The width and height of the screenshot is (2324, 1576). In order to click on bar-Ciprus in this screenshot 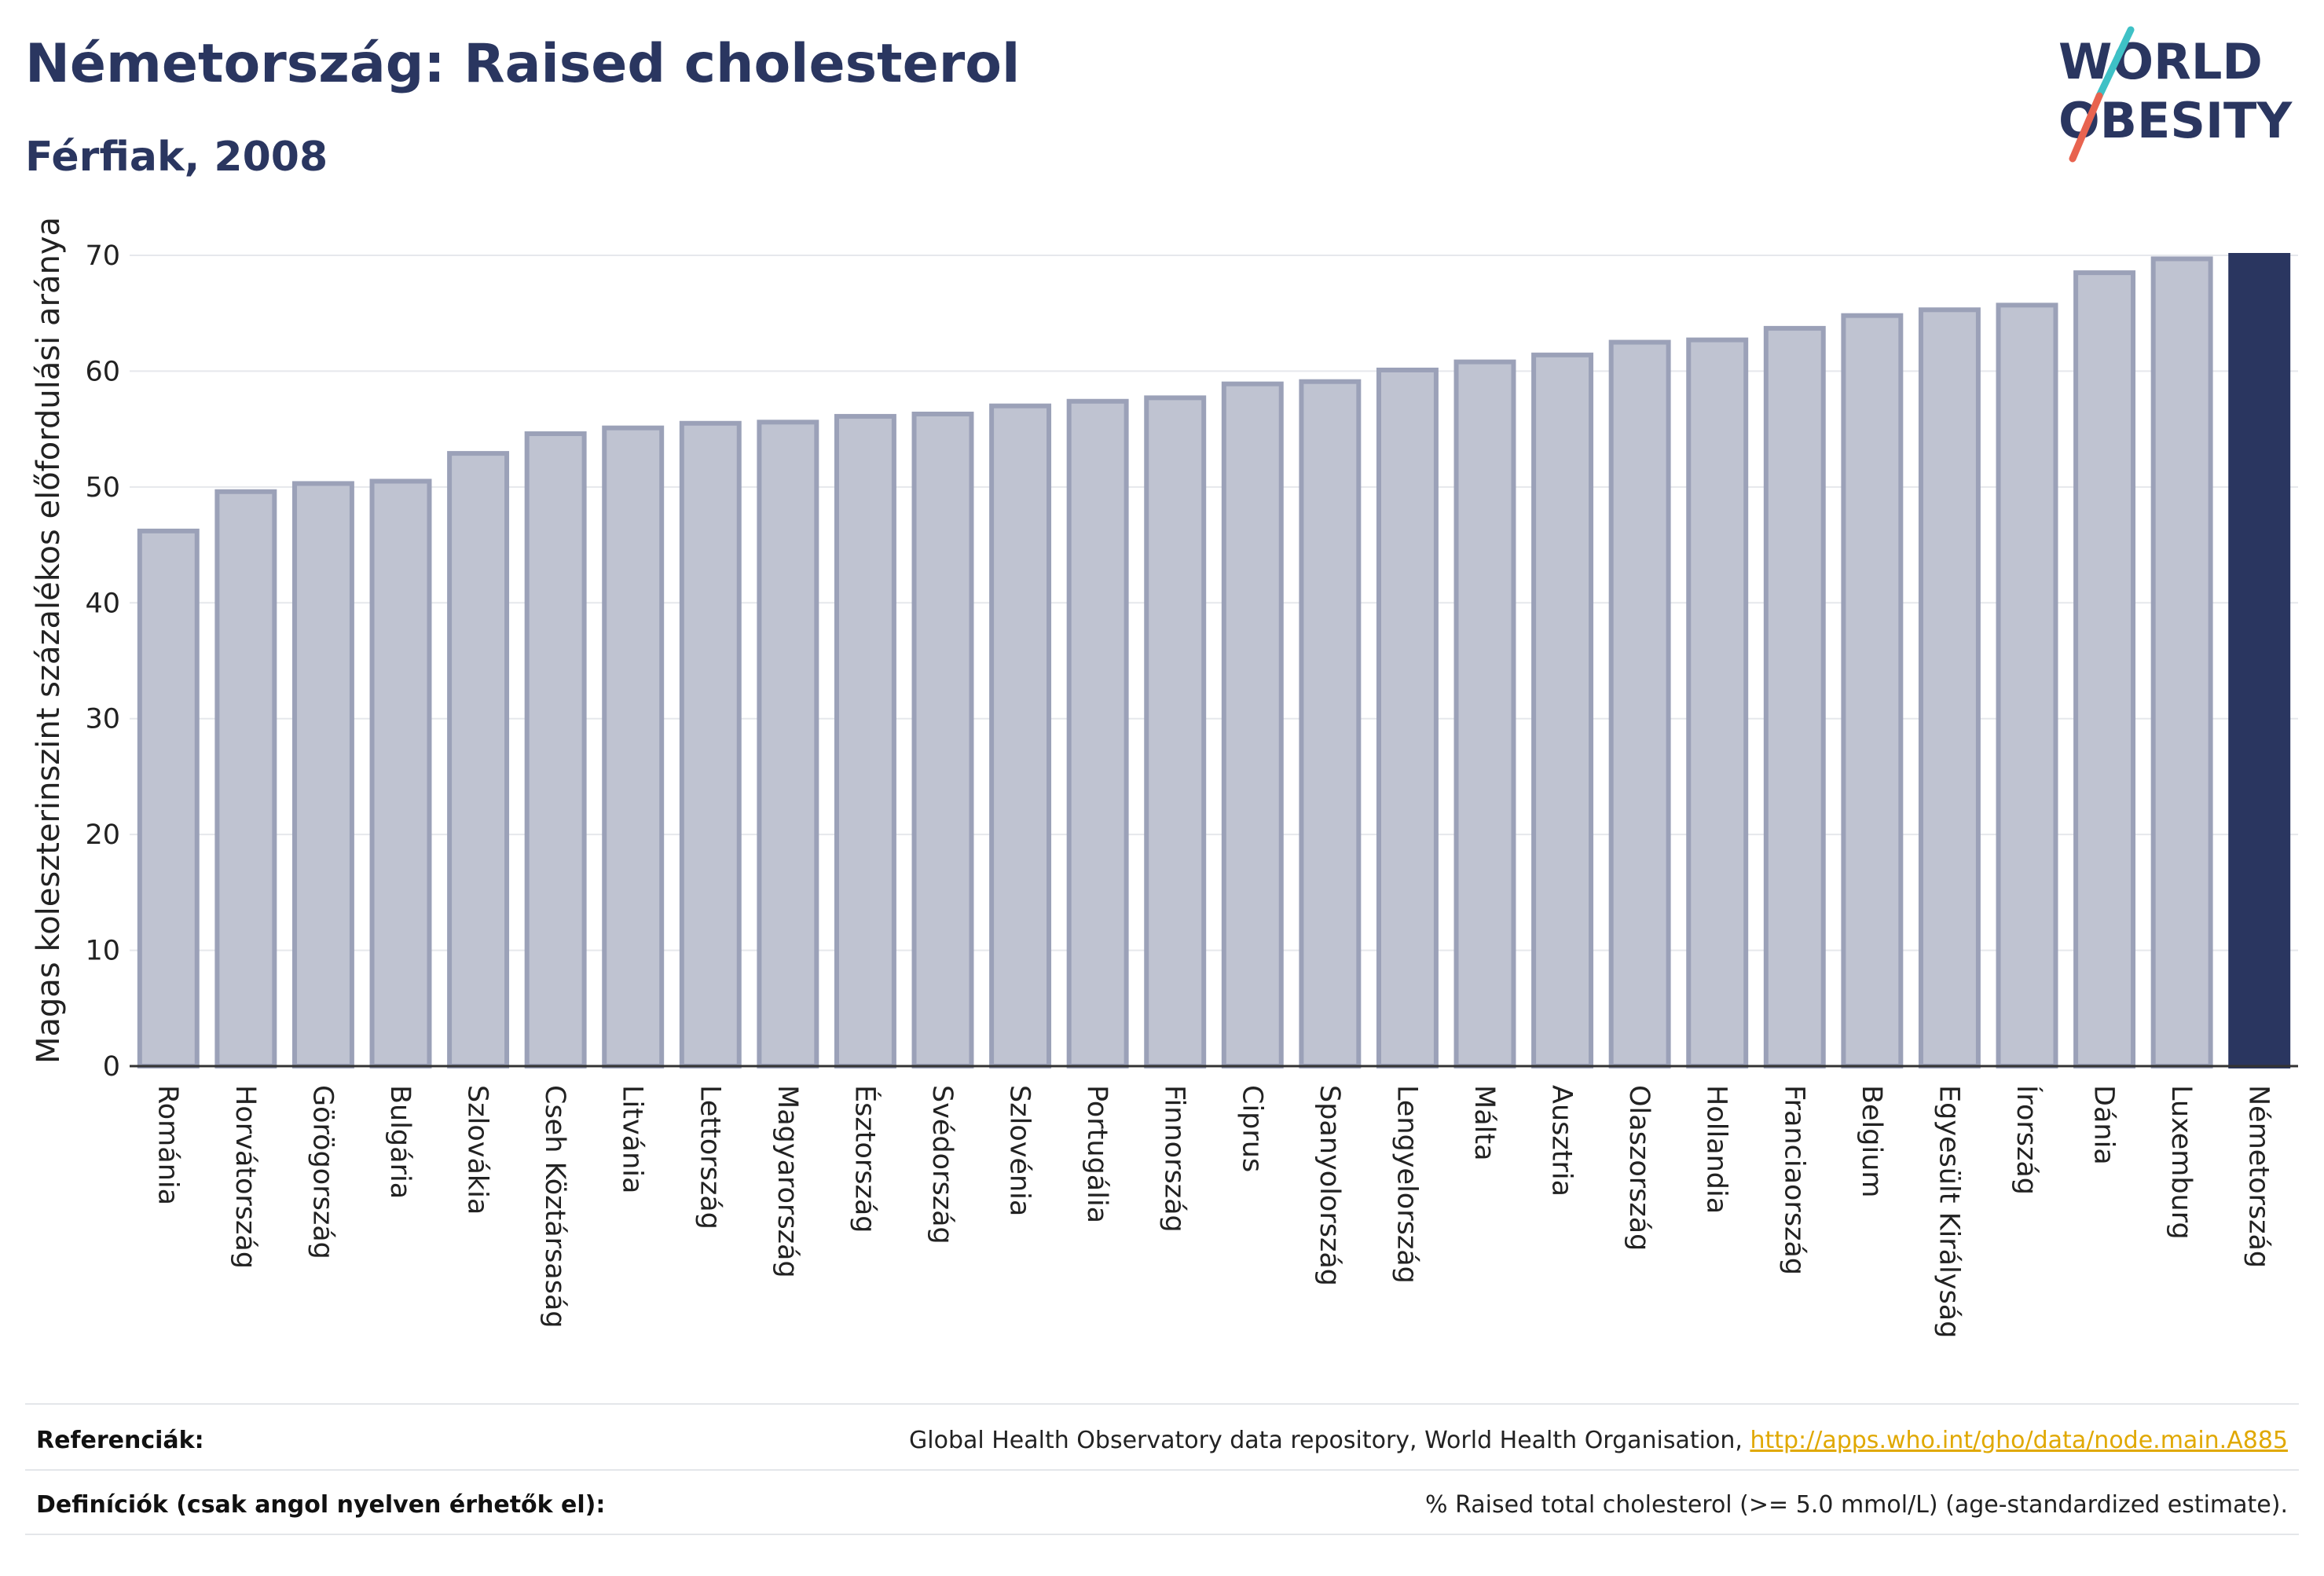, I will do `click(1252, 725)`.